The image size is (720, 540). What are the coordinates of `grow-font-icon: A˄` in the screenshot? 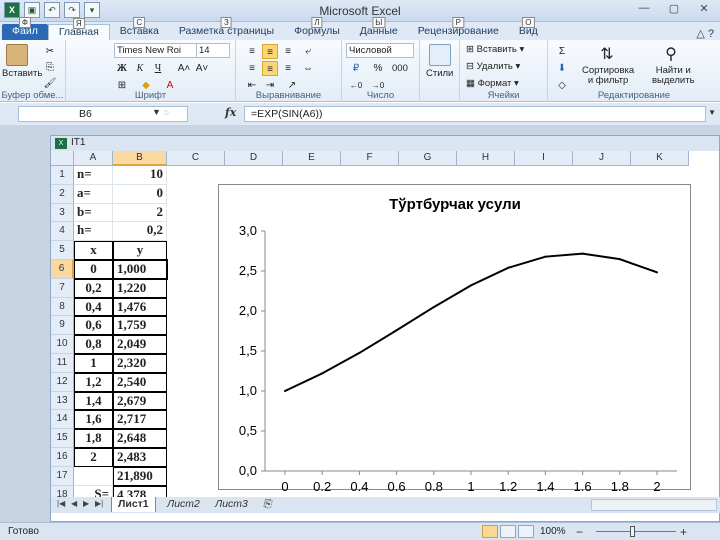 It's located at (184, 68).